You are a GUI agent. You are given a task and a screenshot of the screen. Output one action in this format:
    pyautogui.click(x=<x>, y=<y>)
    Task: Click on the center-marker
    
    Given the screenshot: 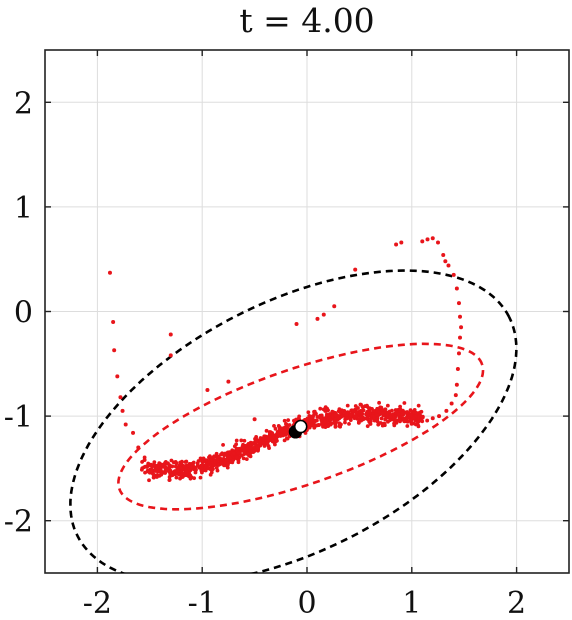 What is the action you would take?
    pyautogui.click(x=300, y=426)
    